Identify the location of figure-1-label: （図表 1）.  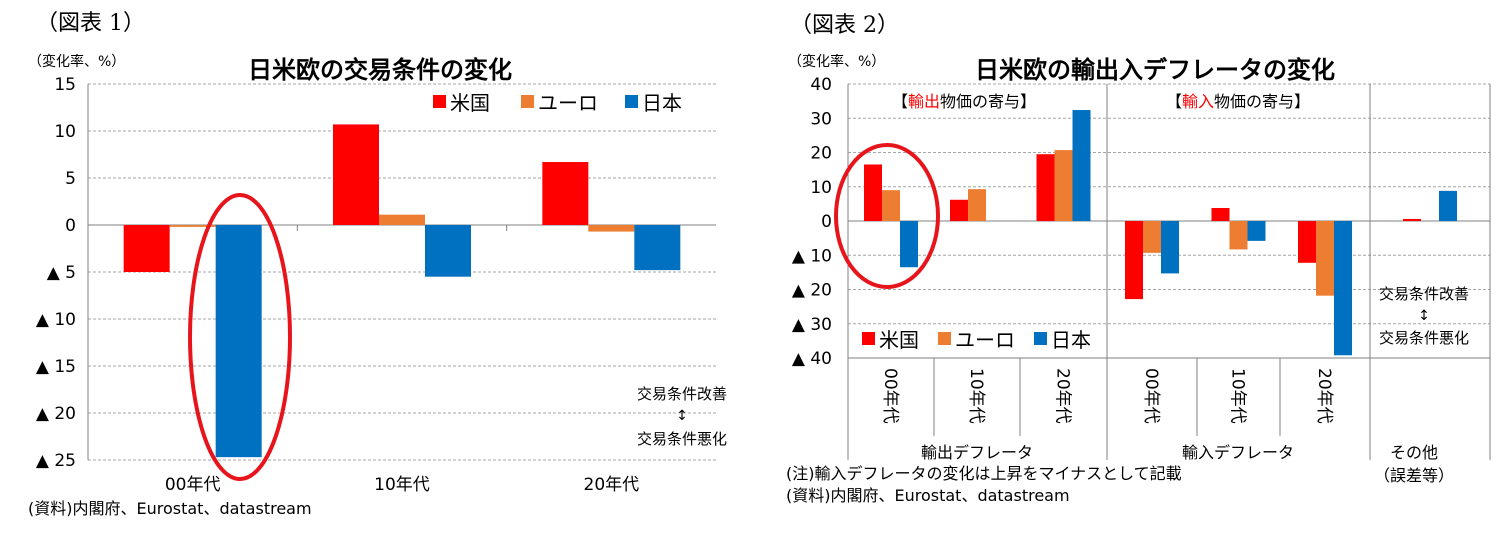
(90, 23).